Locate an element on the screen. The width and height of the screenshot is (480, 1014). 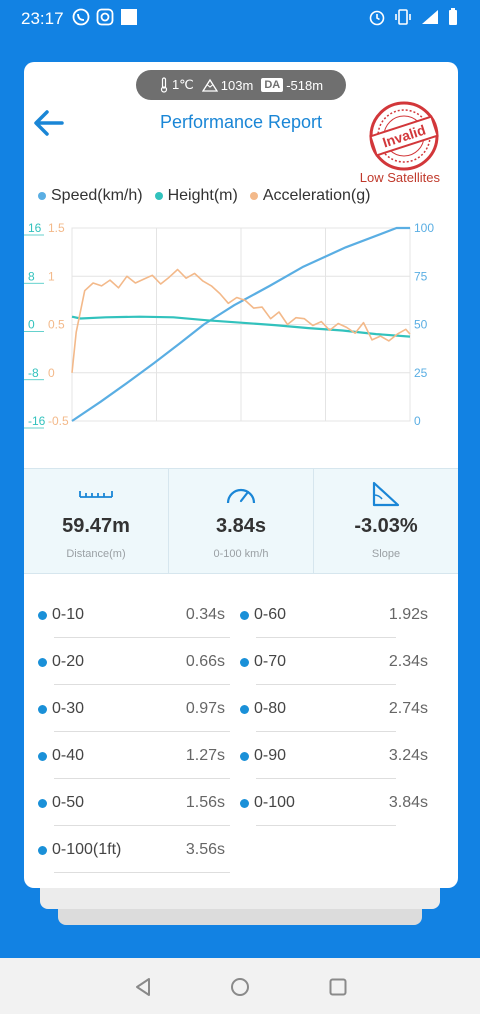
split-item: 0-70 2.34s is located at coordinates (327, 662).